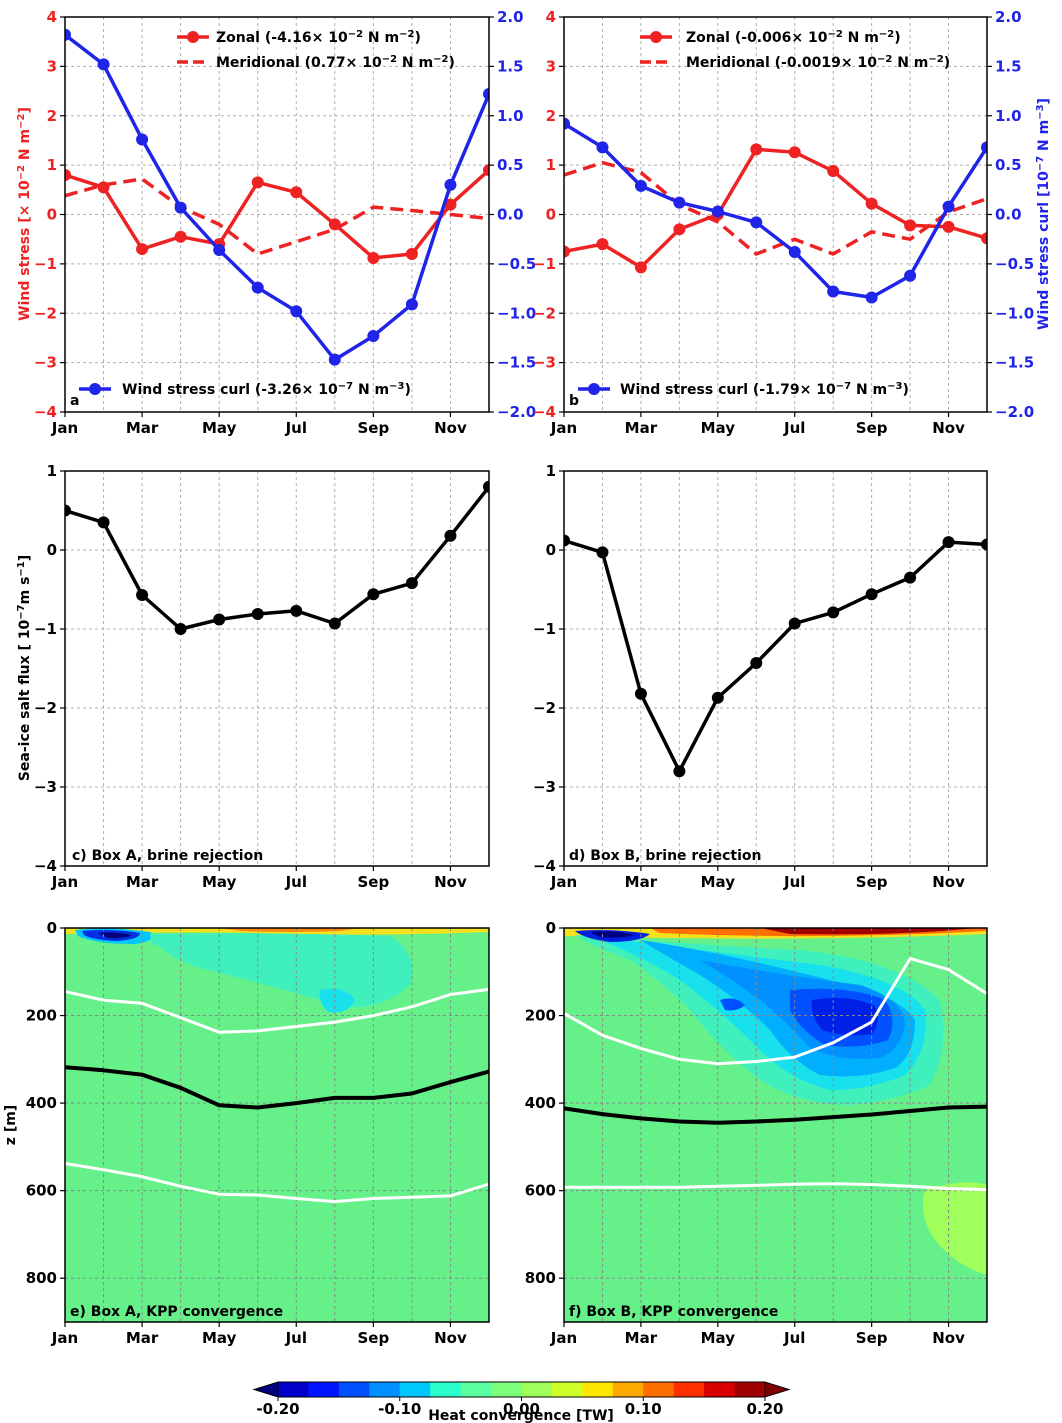  Describe the element at coordinates (777, 1389) in the screenshot. I see `colorbar-extend-high` at that location.